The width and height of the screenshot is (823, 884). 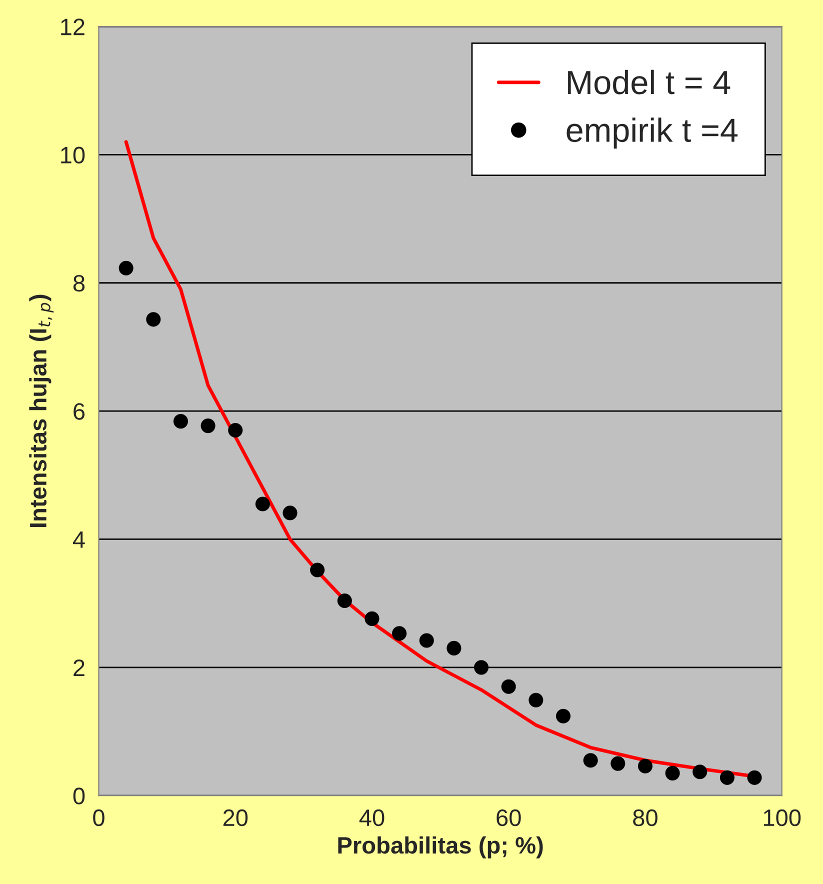 I want to click on y-tick-label: 12, so click(x=72, y=27).